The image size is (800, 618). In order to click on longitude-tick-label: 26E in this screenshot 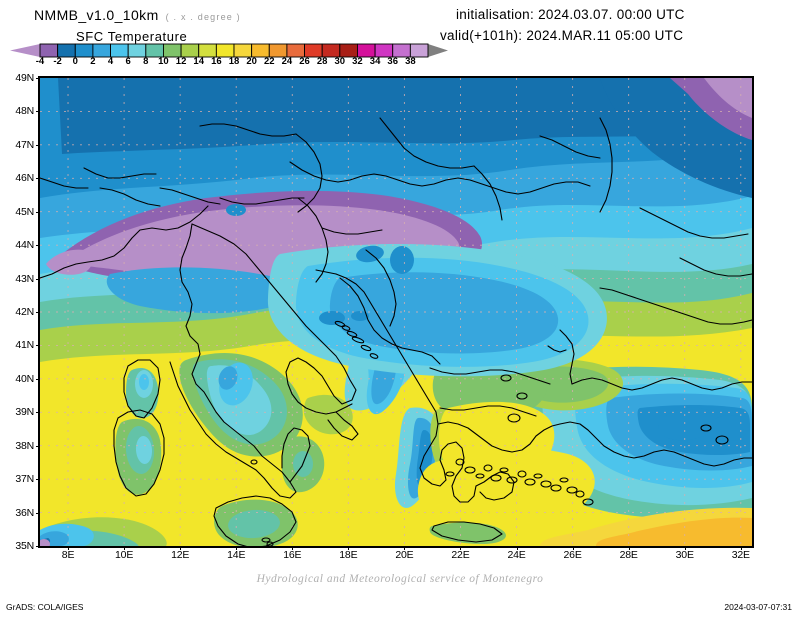, I will do `click(572, 555)`.